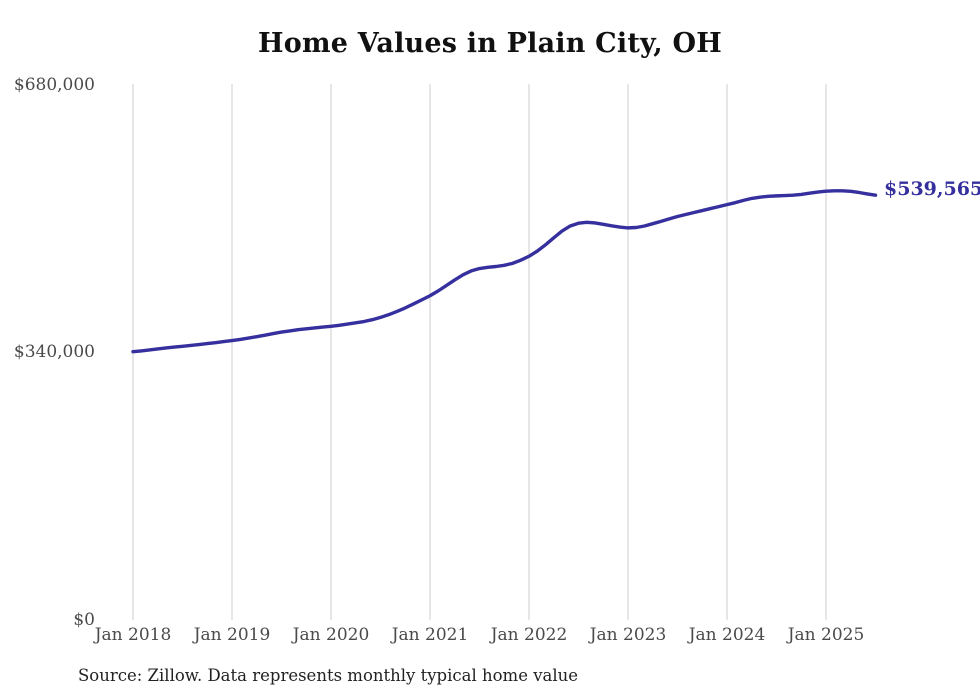 The width and height of the screenshot is (980, 699). I want to click on y-tick-label-340000: $340,000, so click(54, 352).